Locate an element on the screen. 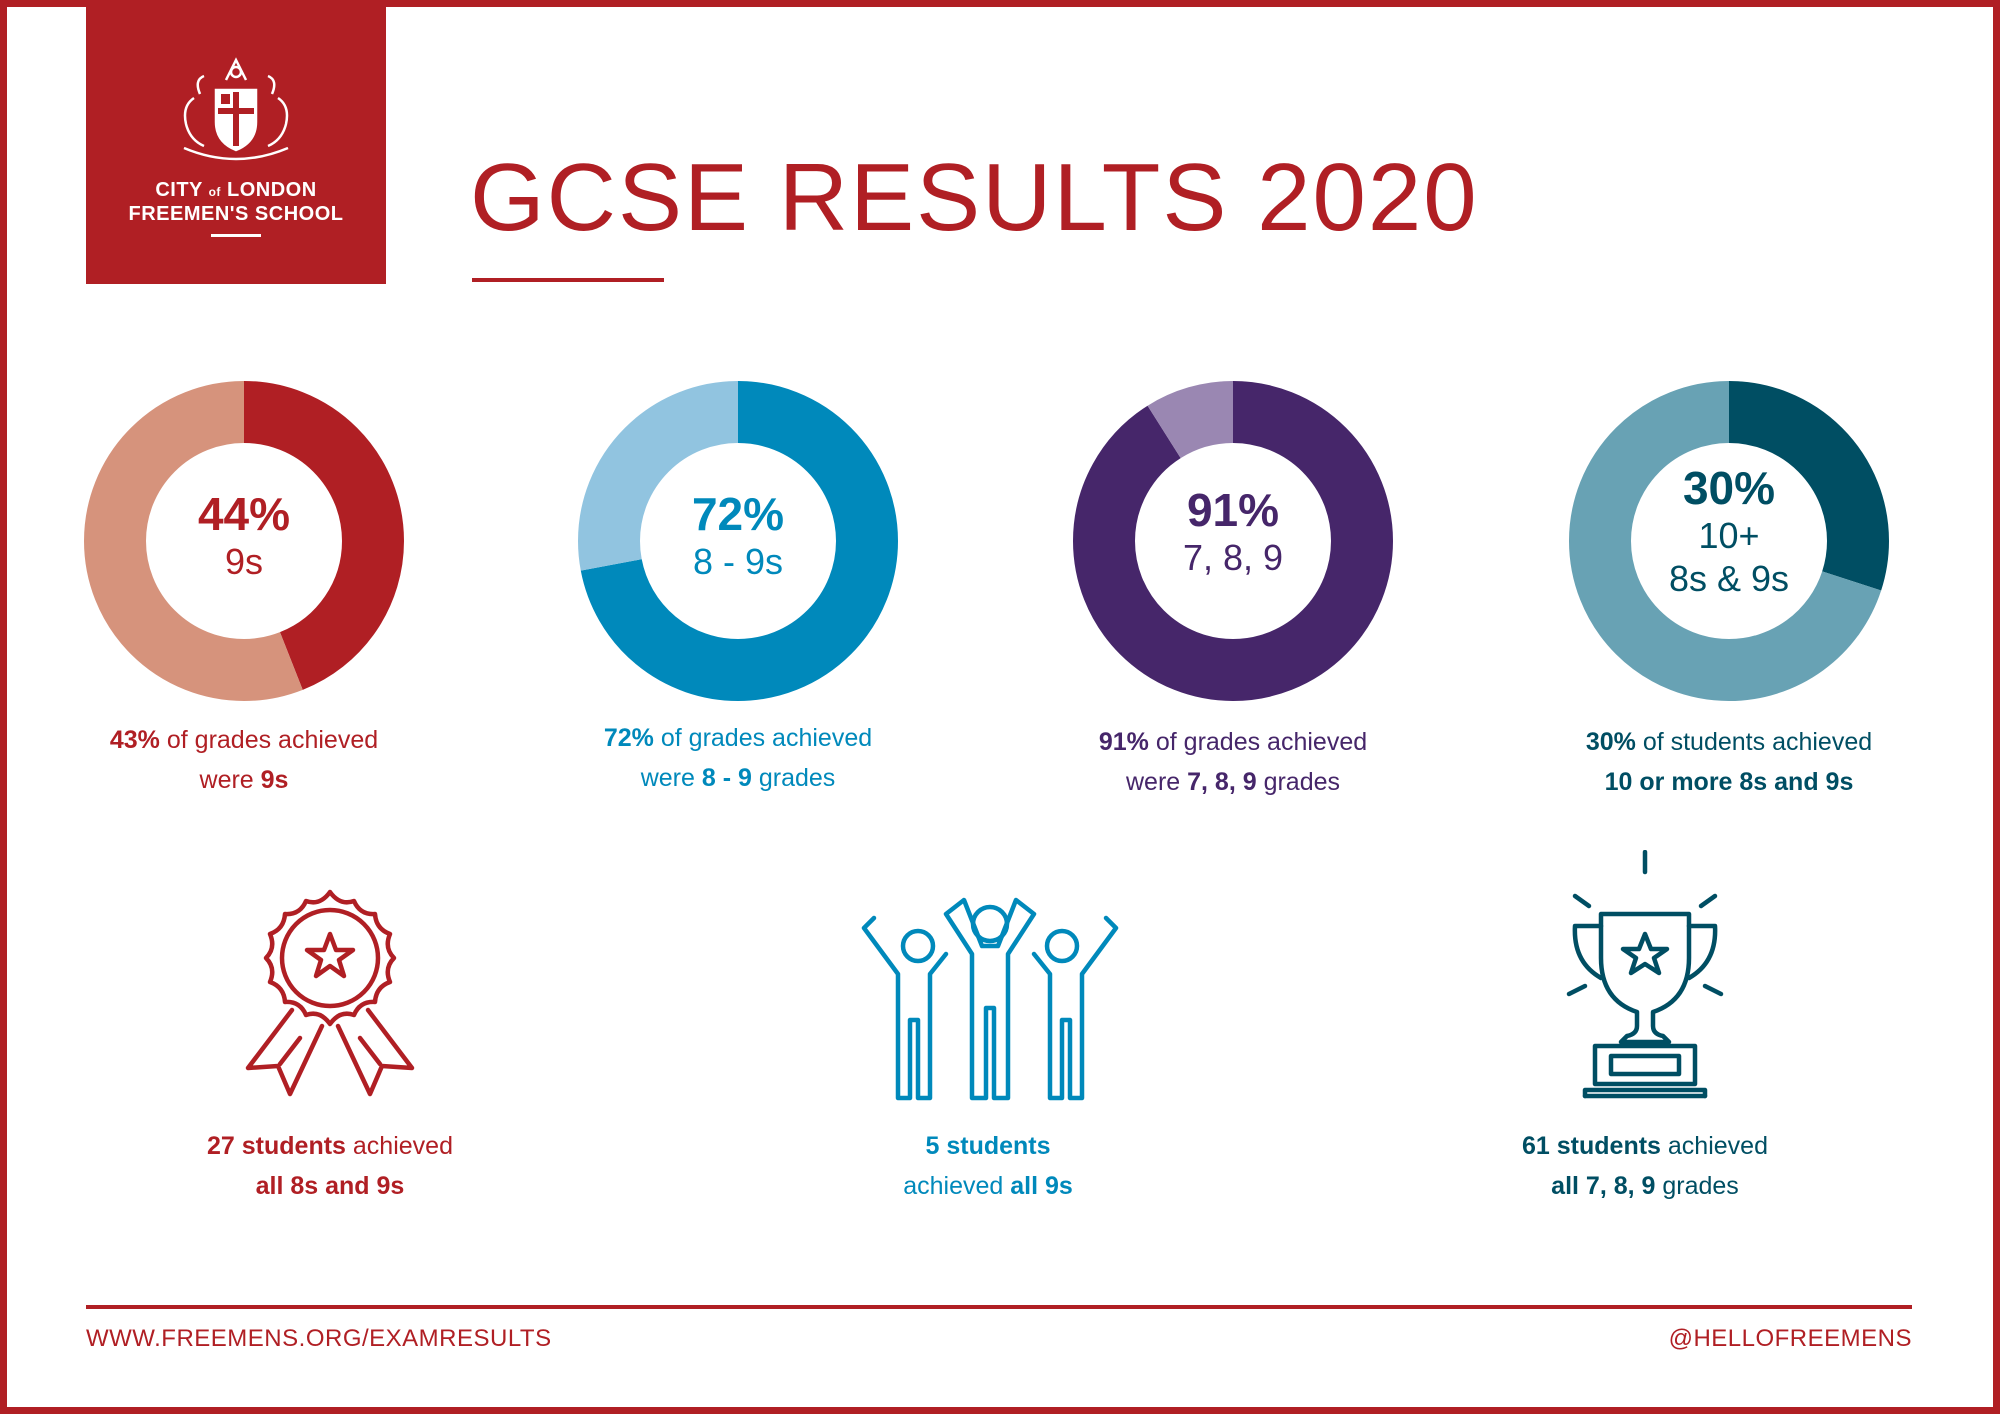 The image size is (2000, 1414). logo-line-2: FREEMEN'S SCHOOL is located at coordinates (236, 214).